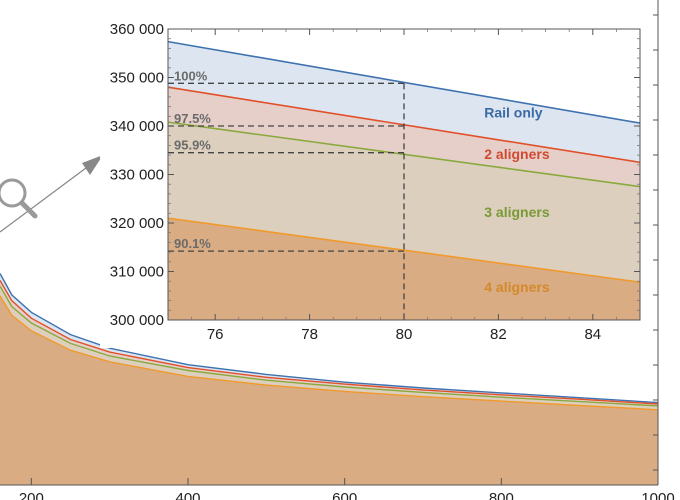 The image size is (680, 500). What do you see at coordinates (404, 250) in the screenshot?
I see `inset-line-four` at bounding box center [404, 250].